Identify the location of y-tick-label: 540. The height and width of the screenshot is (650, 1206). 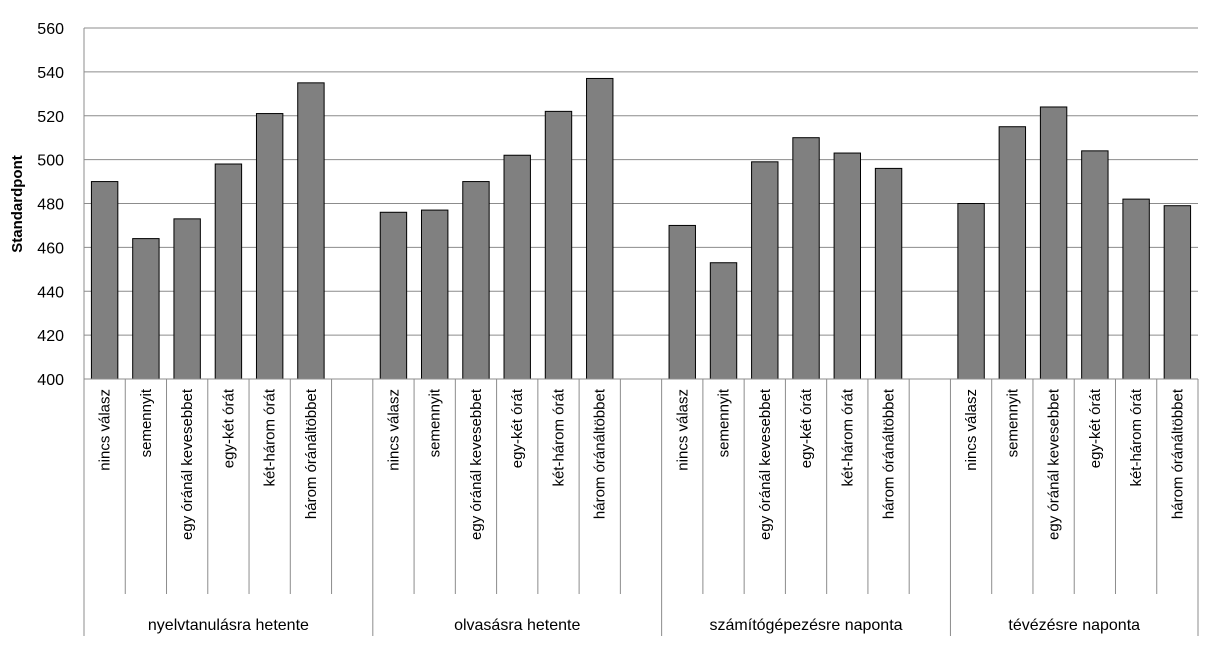
(50, 73).